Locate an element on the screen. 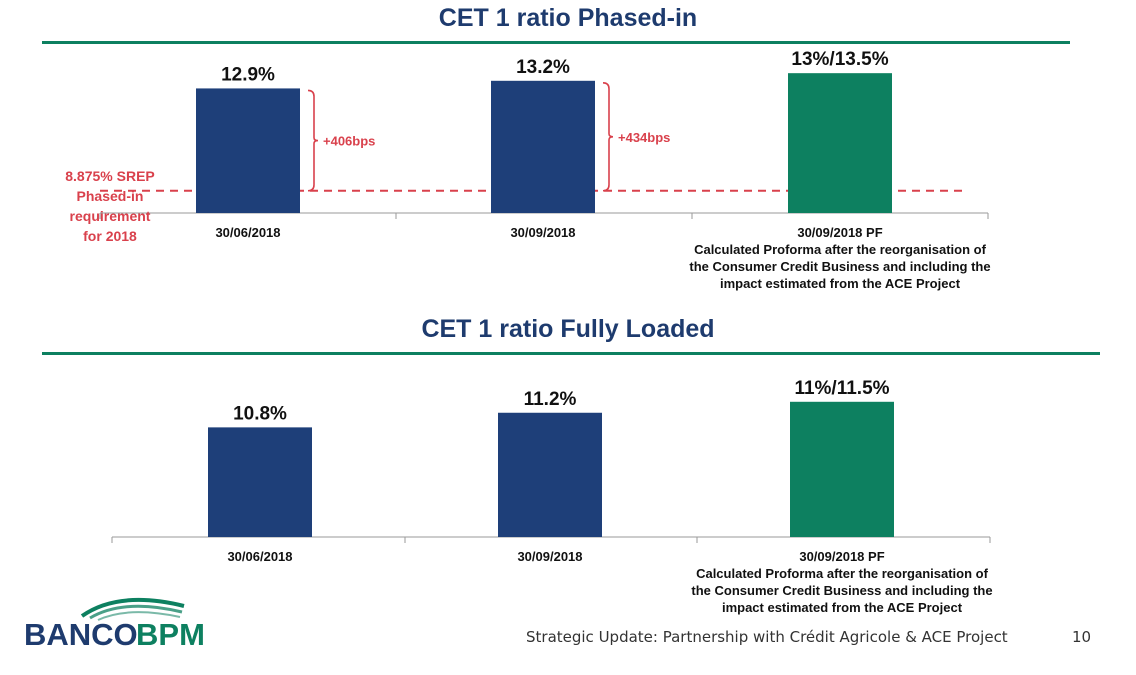 This screenshot has height=675, width=1136. bar-value-label: 13.2% is located at coordinates (543, 67).